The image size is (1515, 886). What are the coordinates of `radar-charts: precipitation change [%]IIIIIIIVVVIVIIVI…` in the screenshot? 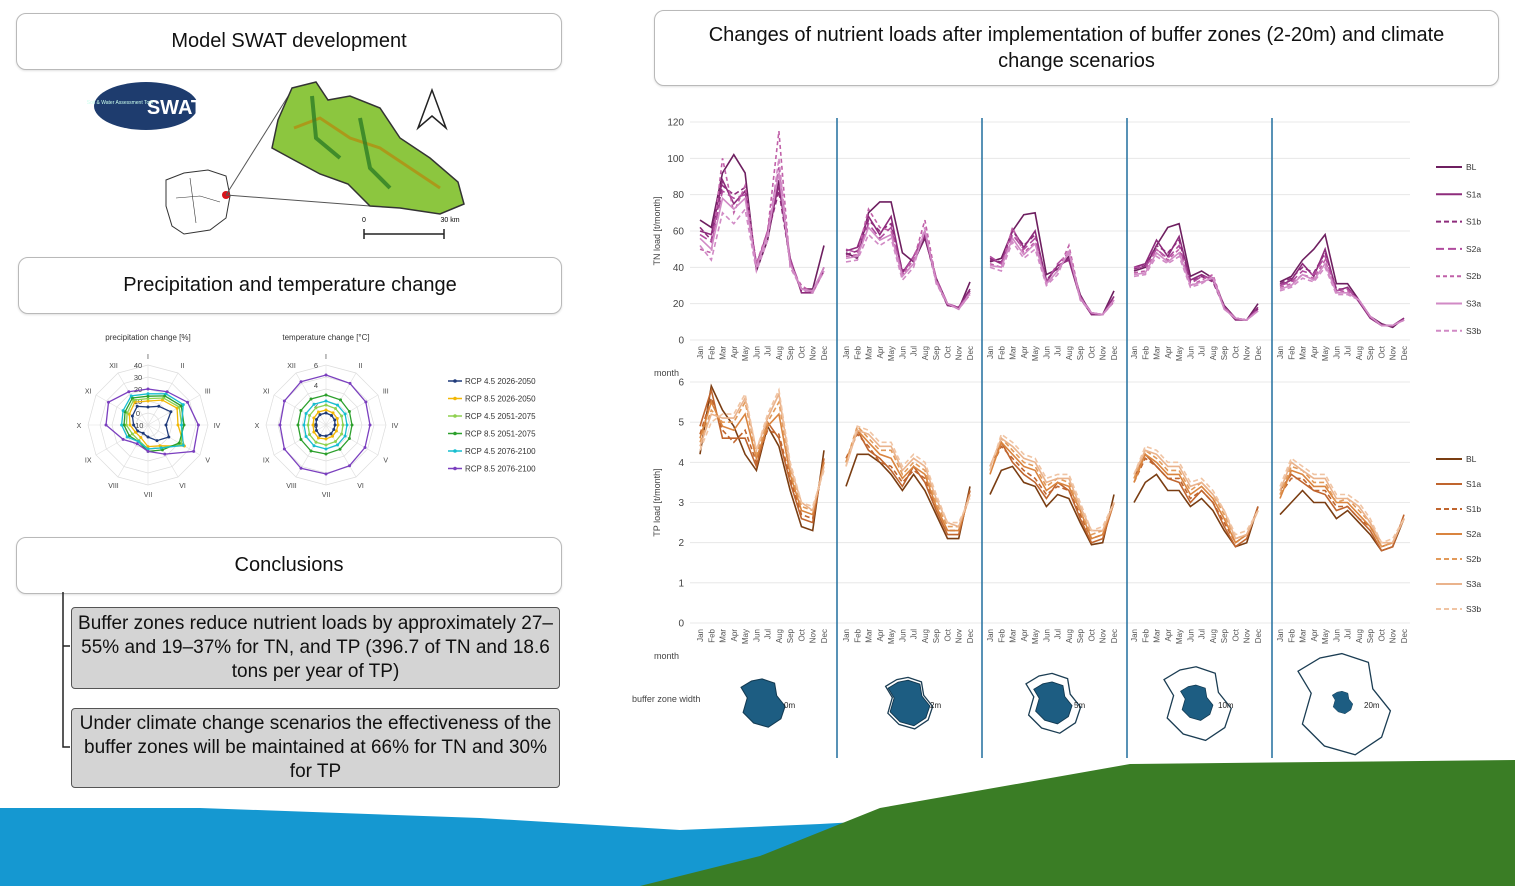 It's located at (306, 416).